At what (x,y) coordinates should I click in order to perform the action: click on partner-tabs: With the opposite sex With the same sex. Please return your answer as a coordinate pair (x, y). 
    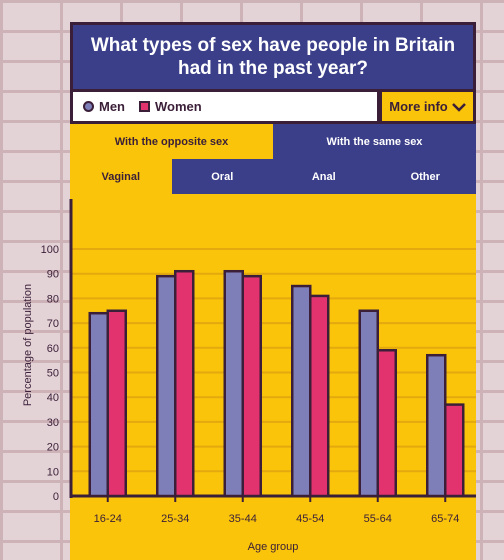
    Looking at the image, I should click on (273, 141).